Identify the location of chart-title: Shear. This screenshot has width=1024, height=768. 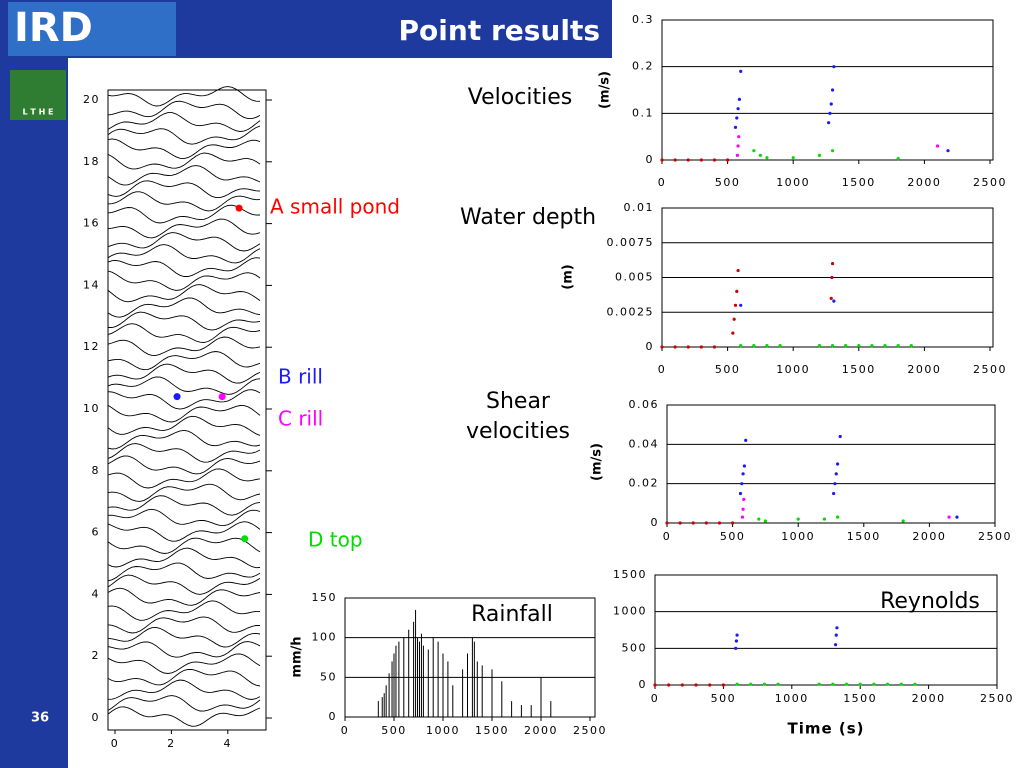
(518, 401).